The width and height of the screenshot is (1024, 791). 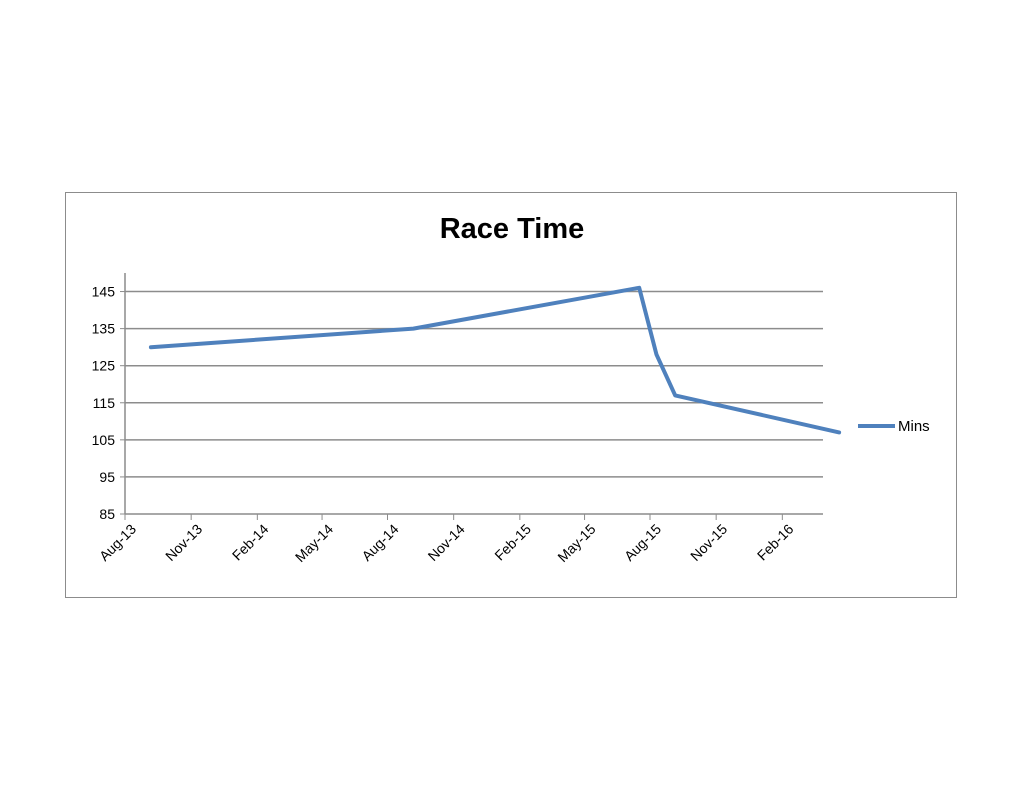 I want to click on x-tick-label-aug-15: Aug-15, so click(x=642, y=542).